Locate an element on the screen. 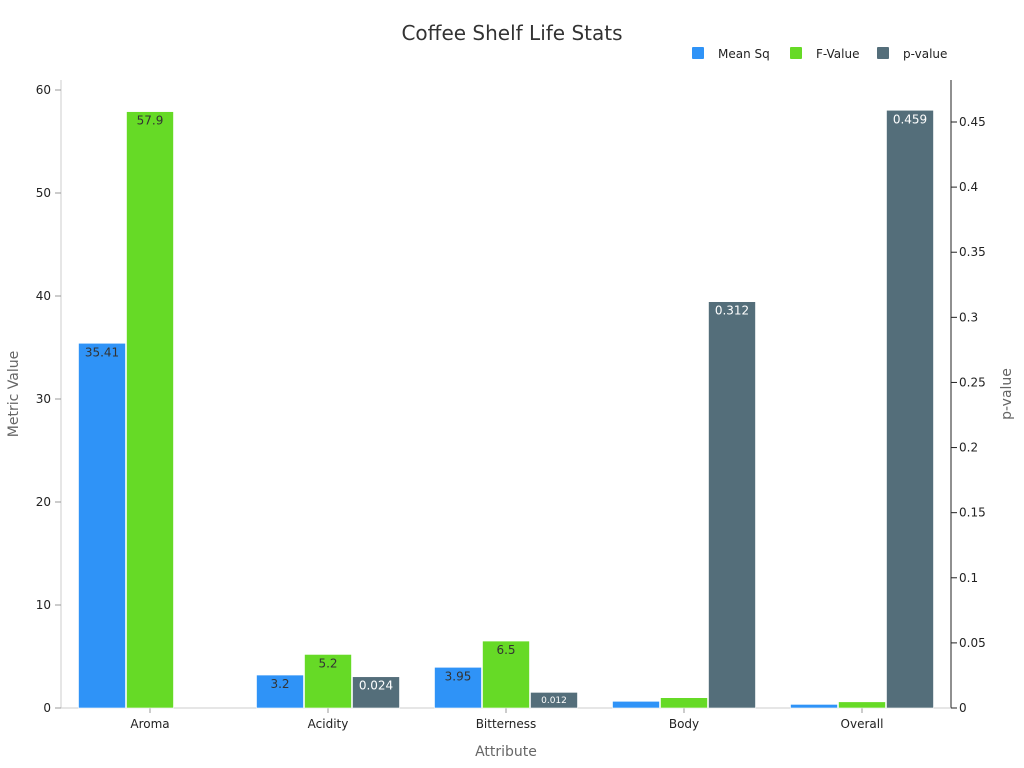  data-label: 35.41 is located at coordinates (102, 352).